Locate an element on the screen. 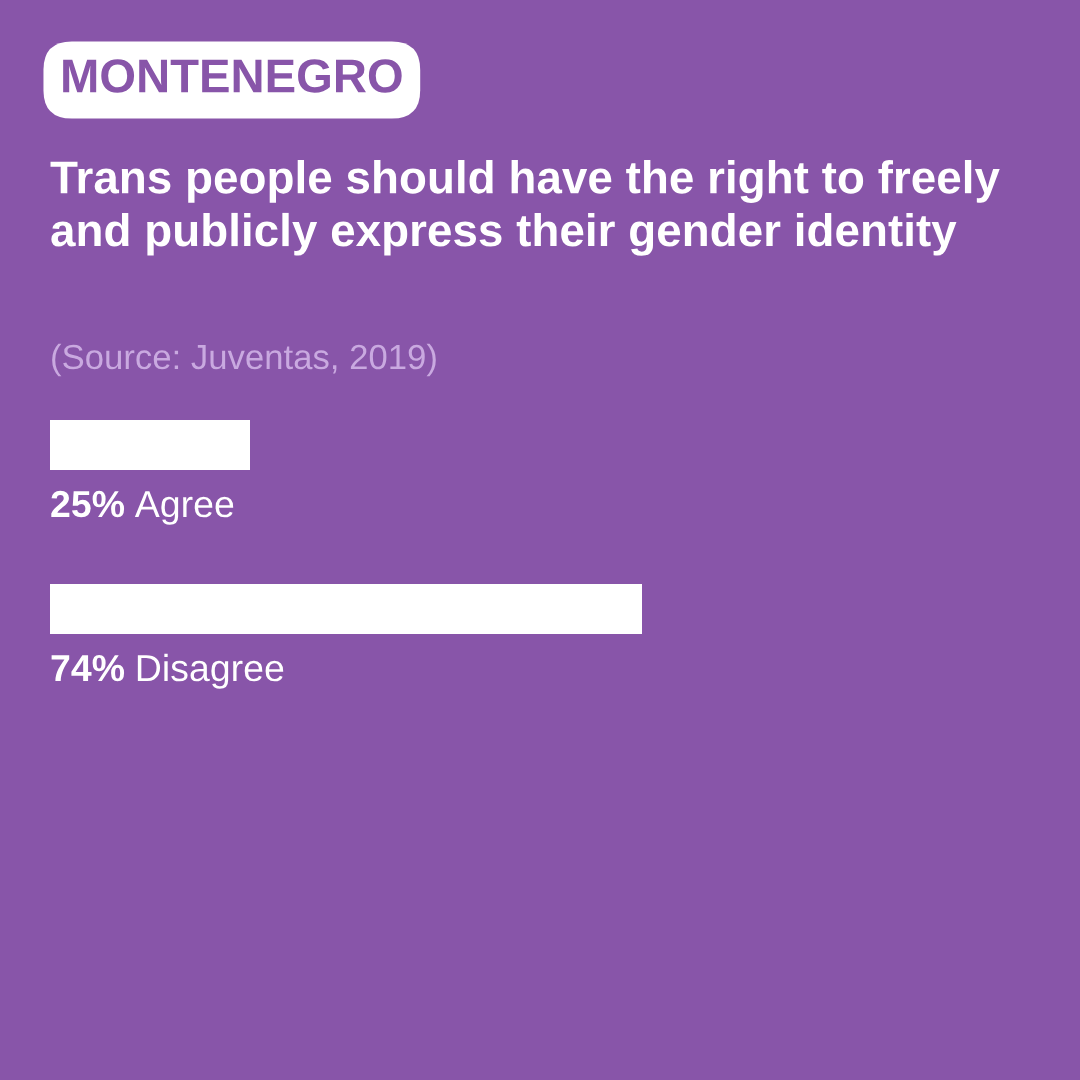  y-tick-label: Agree is located at coordinates (184, 508).